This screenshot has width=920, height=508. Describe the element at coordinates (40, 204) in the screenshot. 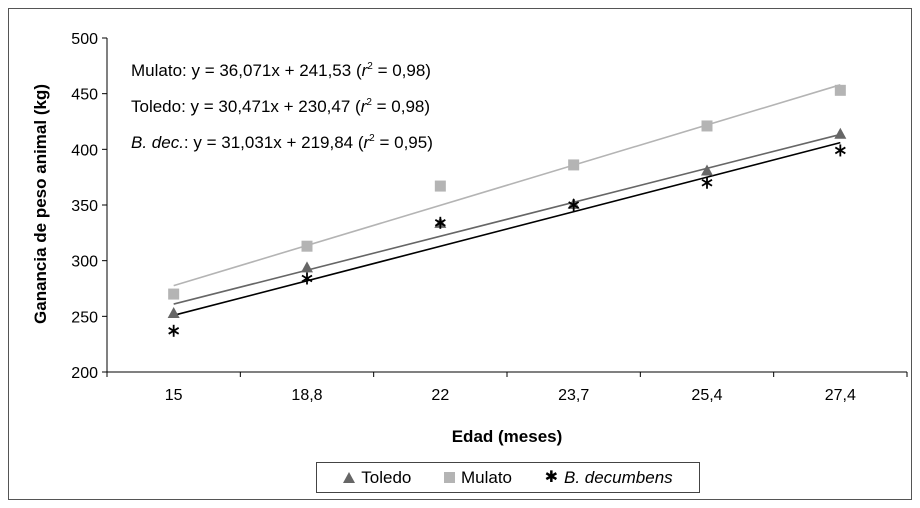

I see `y-axis-label: Ganancia de peso animal (kg)` at that location.